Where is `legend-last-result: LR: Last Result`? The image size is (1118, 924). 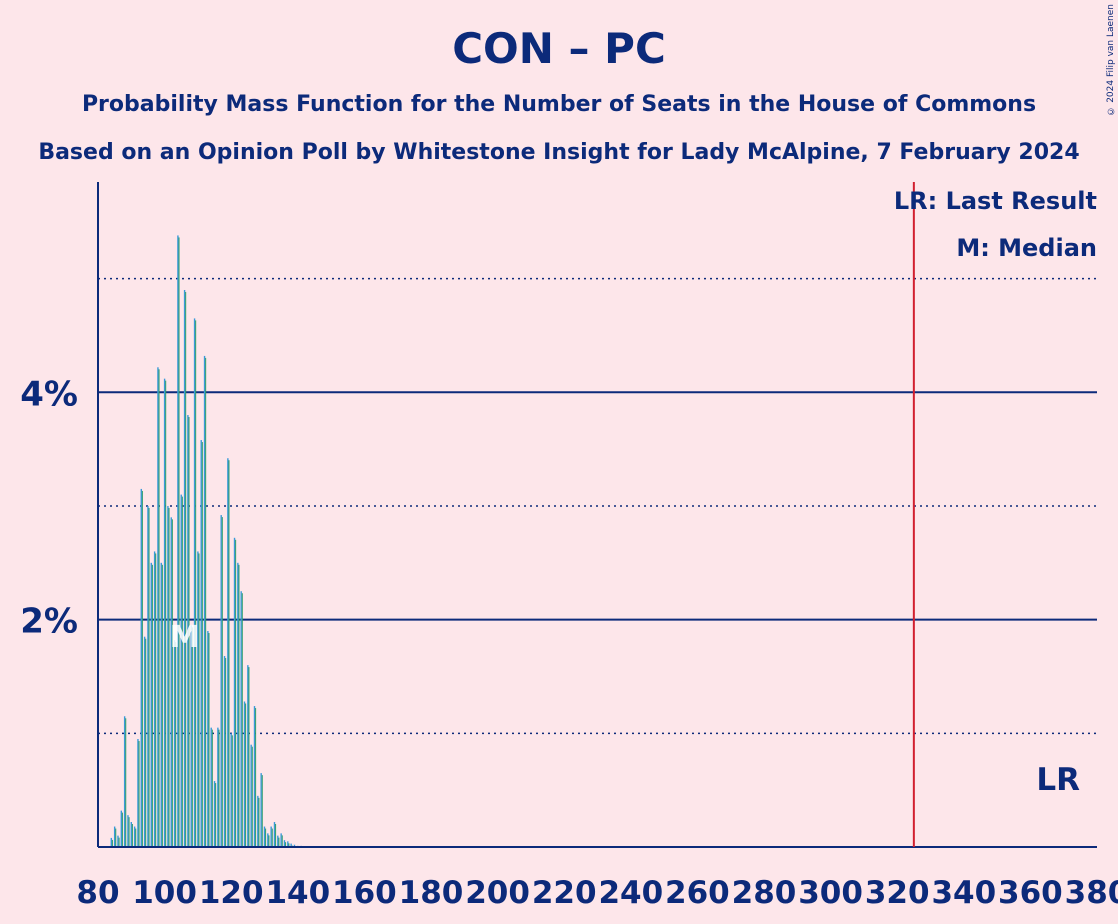 legend-last-result: LR: Last Result is located at coordinates (995, 201).